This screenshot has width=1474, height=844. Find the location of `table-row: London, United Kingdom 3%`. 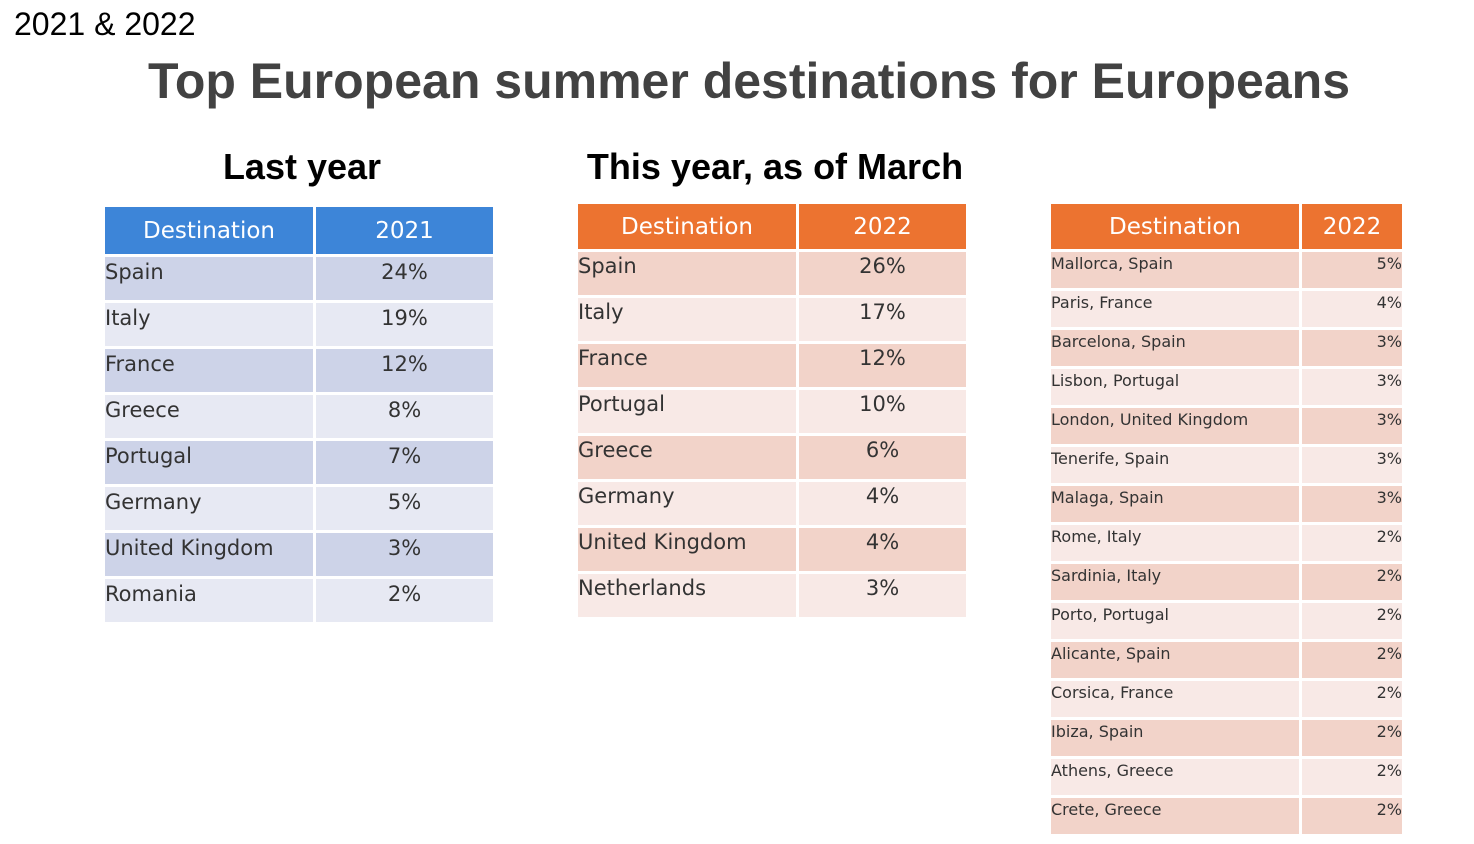

table-row: London, United Kingdom 3% is located at coordinates (1226, 426).